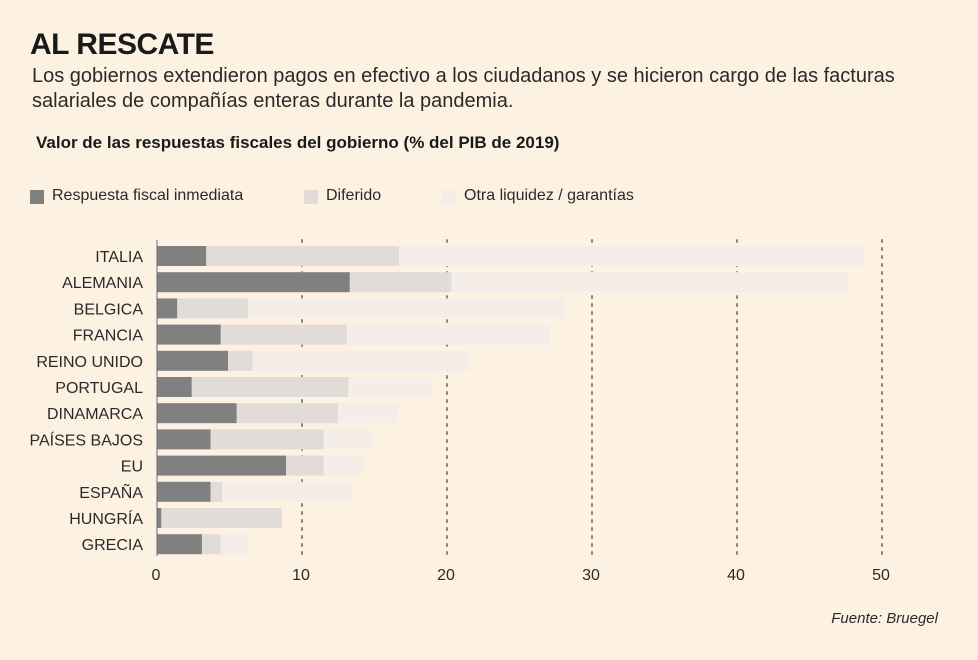  Describe the element at coordinates (111, 492) in the screenshot. I see `category-label: ESPAÑA` at that location.